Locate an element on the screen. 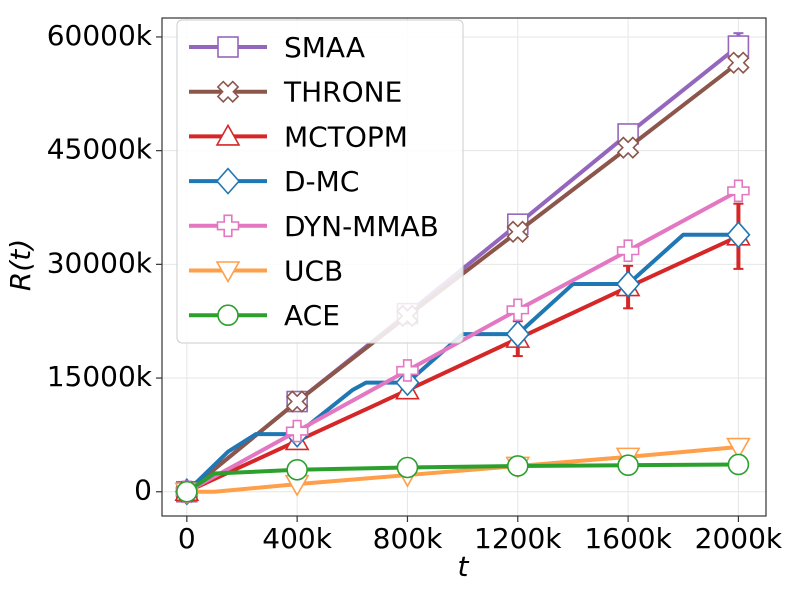  x-tick-label: 1600k is located at coordinates (628, 538).